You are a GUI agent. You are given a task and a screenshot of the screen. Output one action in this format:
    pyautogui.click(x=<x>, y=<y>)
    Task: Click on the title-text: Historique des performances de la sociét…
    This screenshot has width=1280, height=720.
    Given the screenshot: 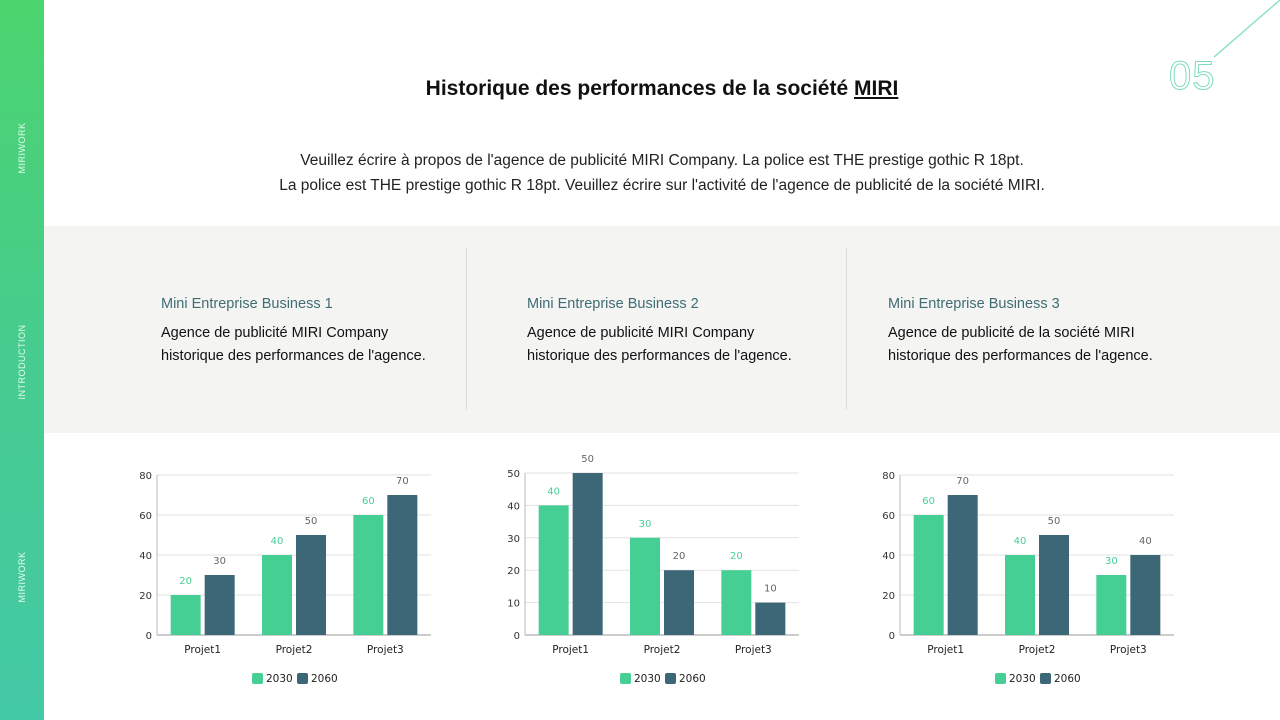 What is the action you would take?
    pyautogui.click(x=639, y=88)
    